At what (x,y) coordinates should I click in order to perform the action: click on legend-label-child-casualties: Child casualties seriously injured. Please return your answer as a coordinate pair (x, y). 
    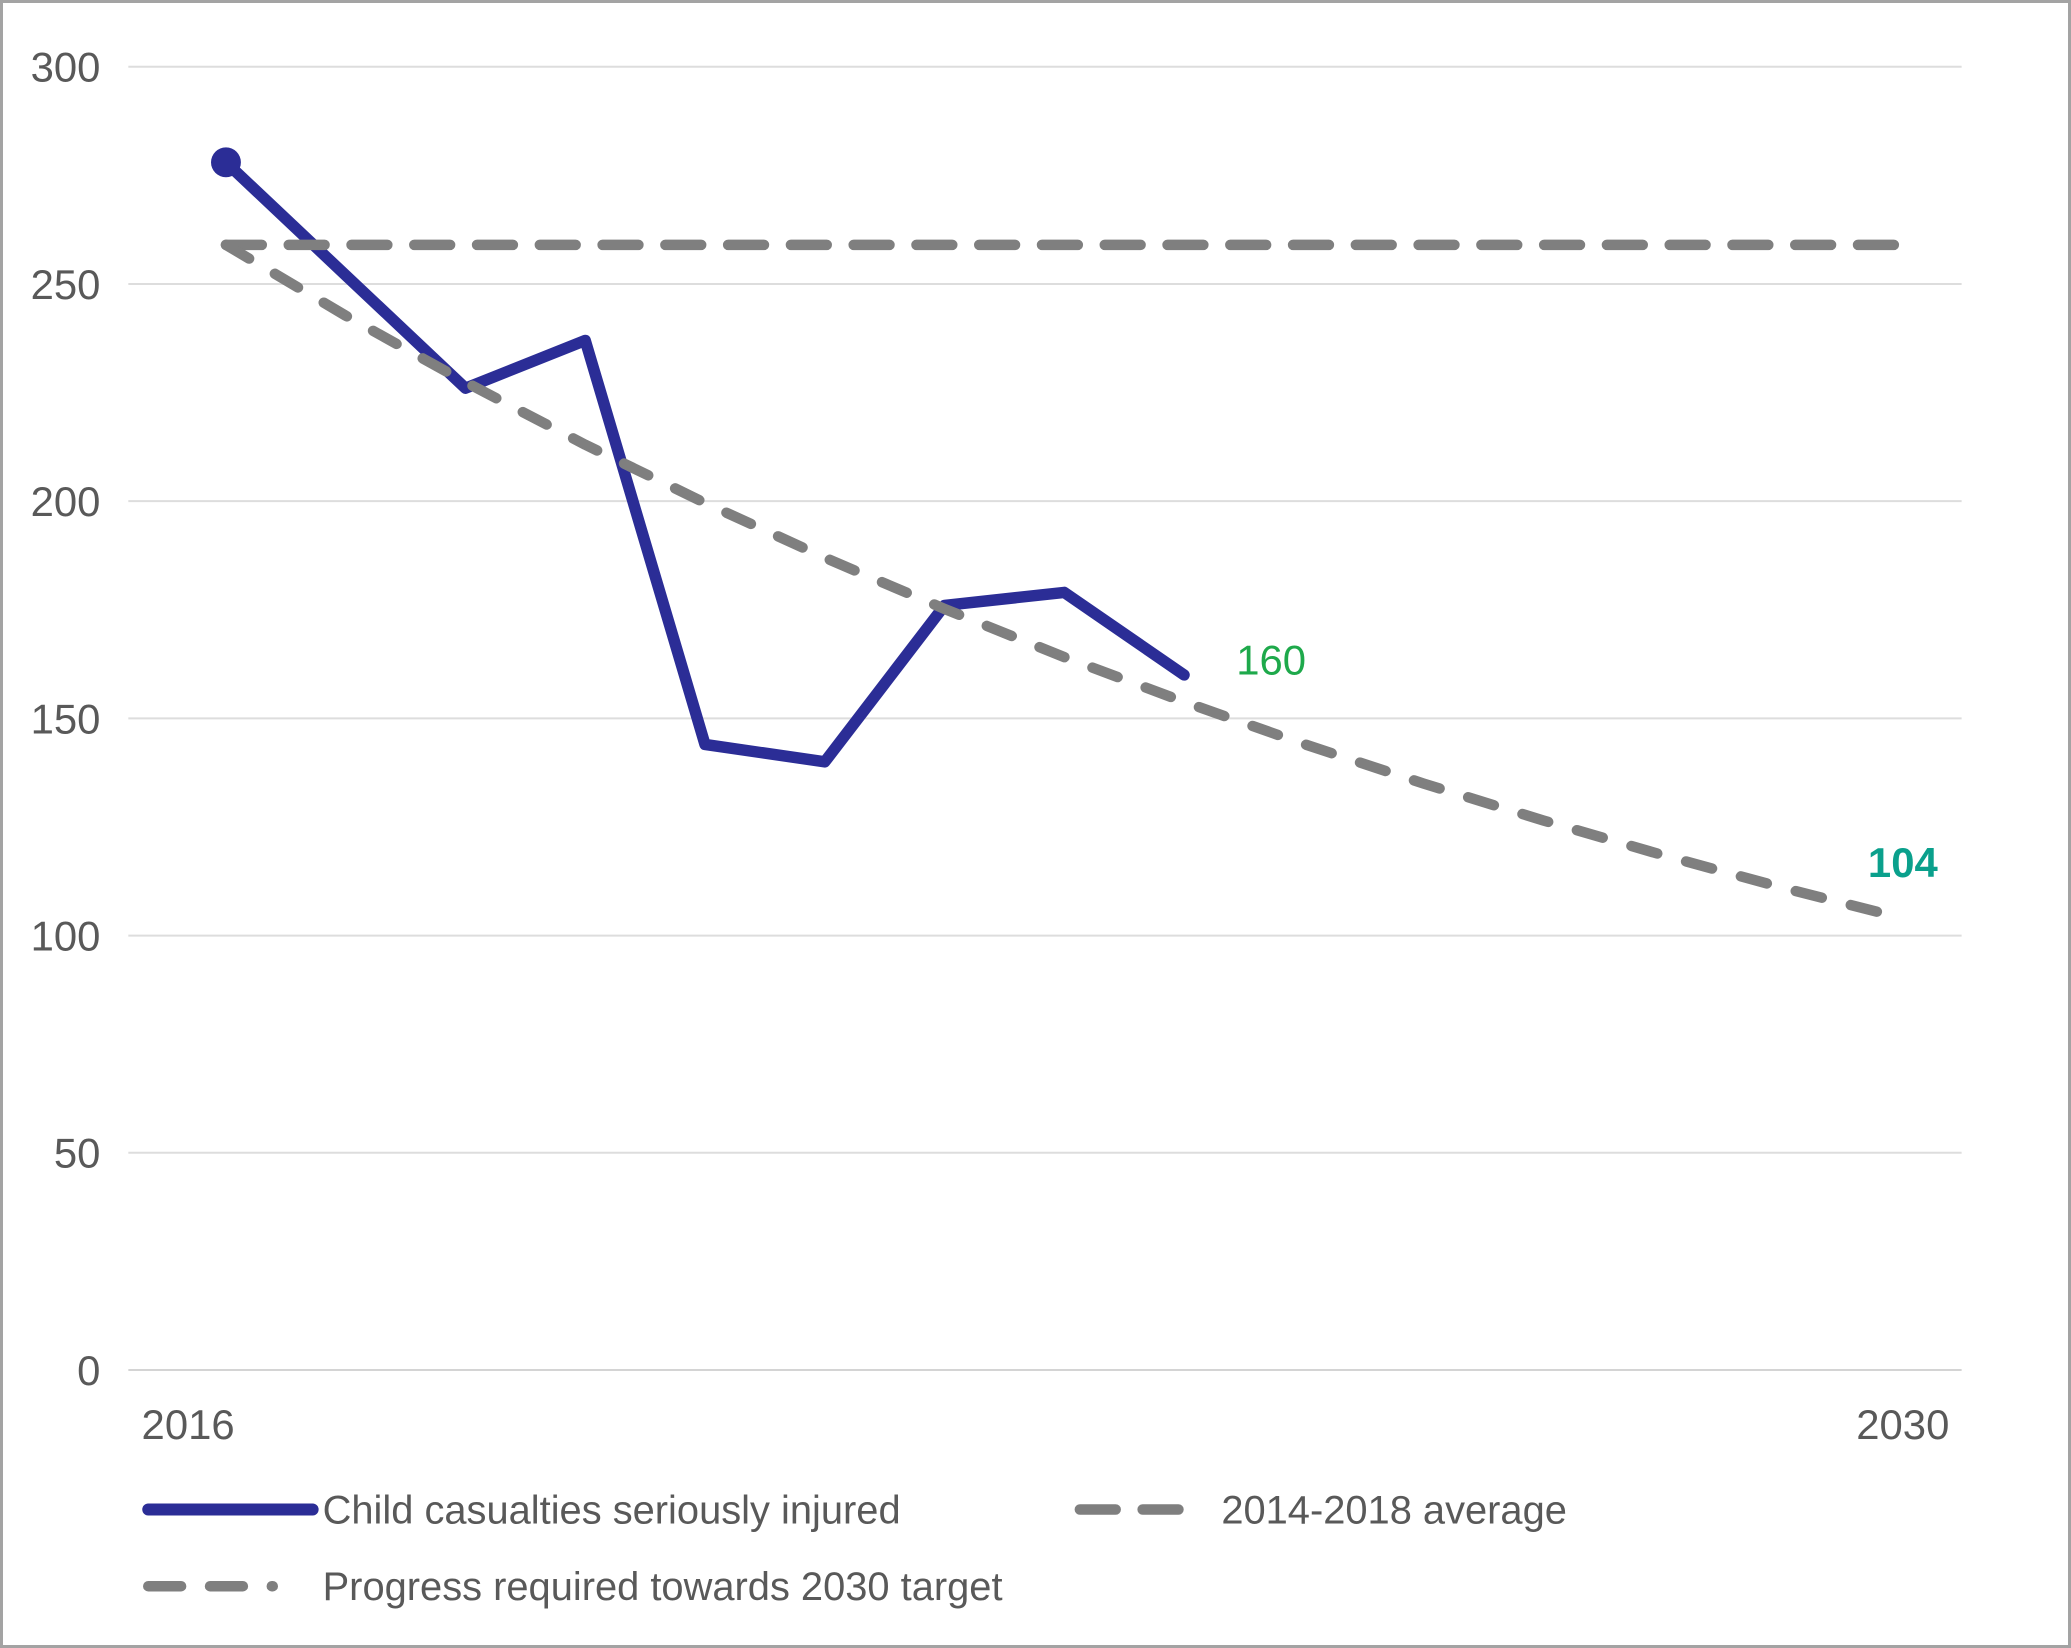
    Looking at the image, I should click on (612, 1510).